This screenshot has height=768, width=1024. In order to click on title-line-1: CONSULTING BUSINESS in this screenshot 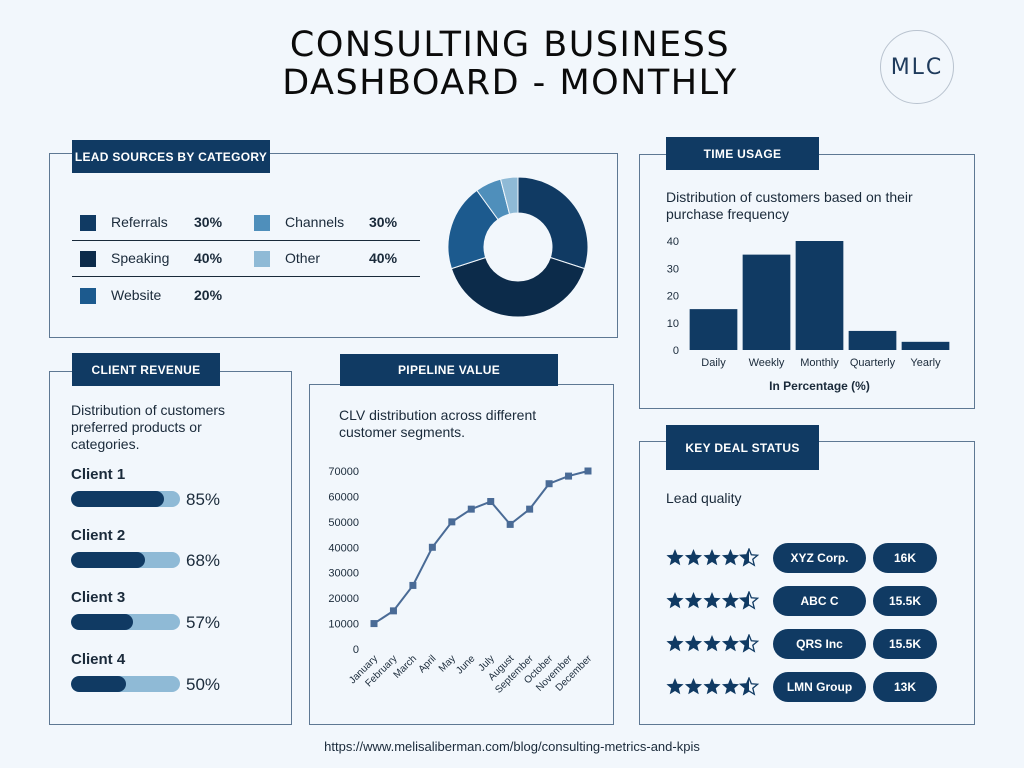, I will do `click(510, 45)`.